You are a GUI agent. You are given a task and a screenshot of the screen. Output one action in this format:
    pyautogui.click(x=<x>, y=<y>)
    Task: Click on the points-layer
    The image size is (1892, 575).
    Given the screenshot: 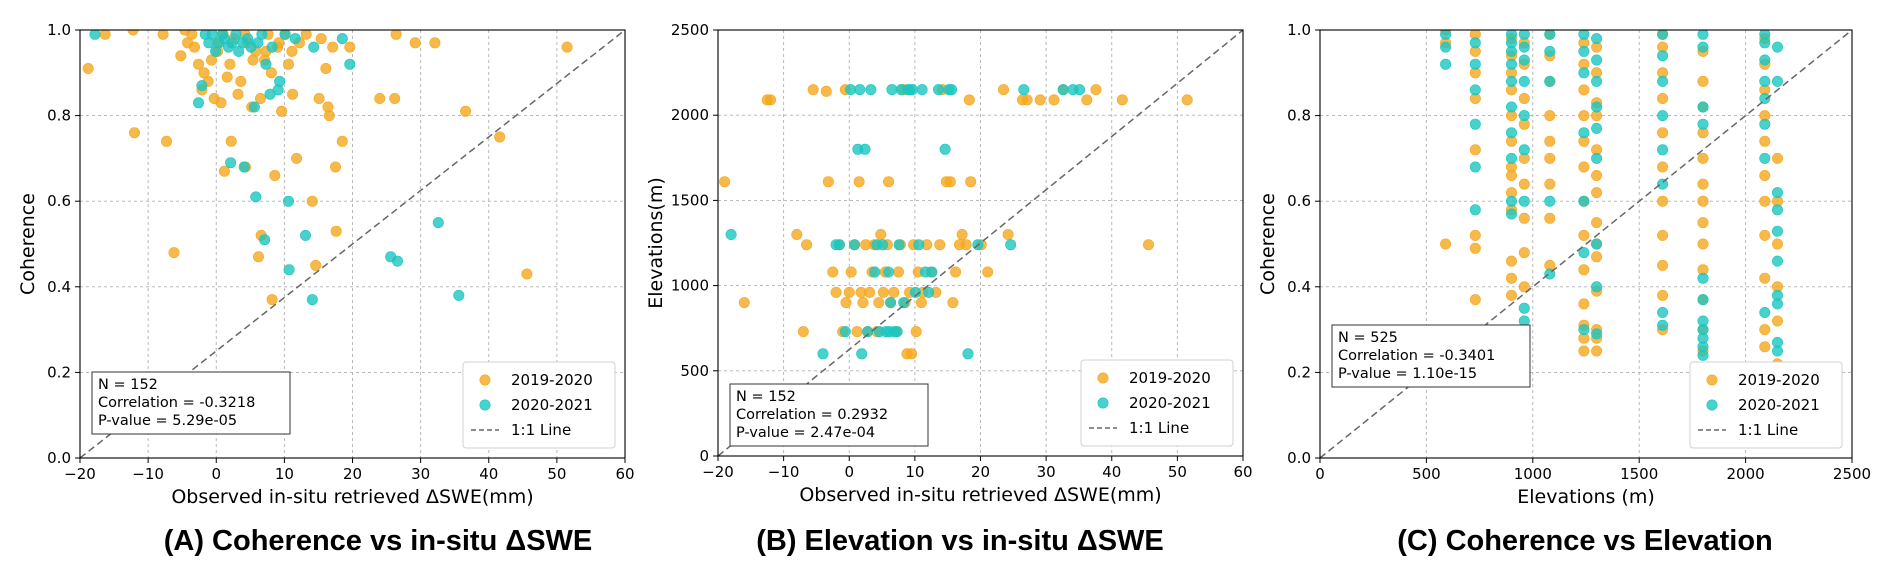 What is the action you would take?
    pyautogui.click(x=327, y=168)
    